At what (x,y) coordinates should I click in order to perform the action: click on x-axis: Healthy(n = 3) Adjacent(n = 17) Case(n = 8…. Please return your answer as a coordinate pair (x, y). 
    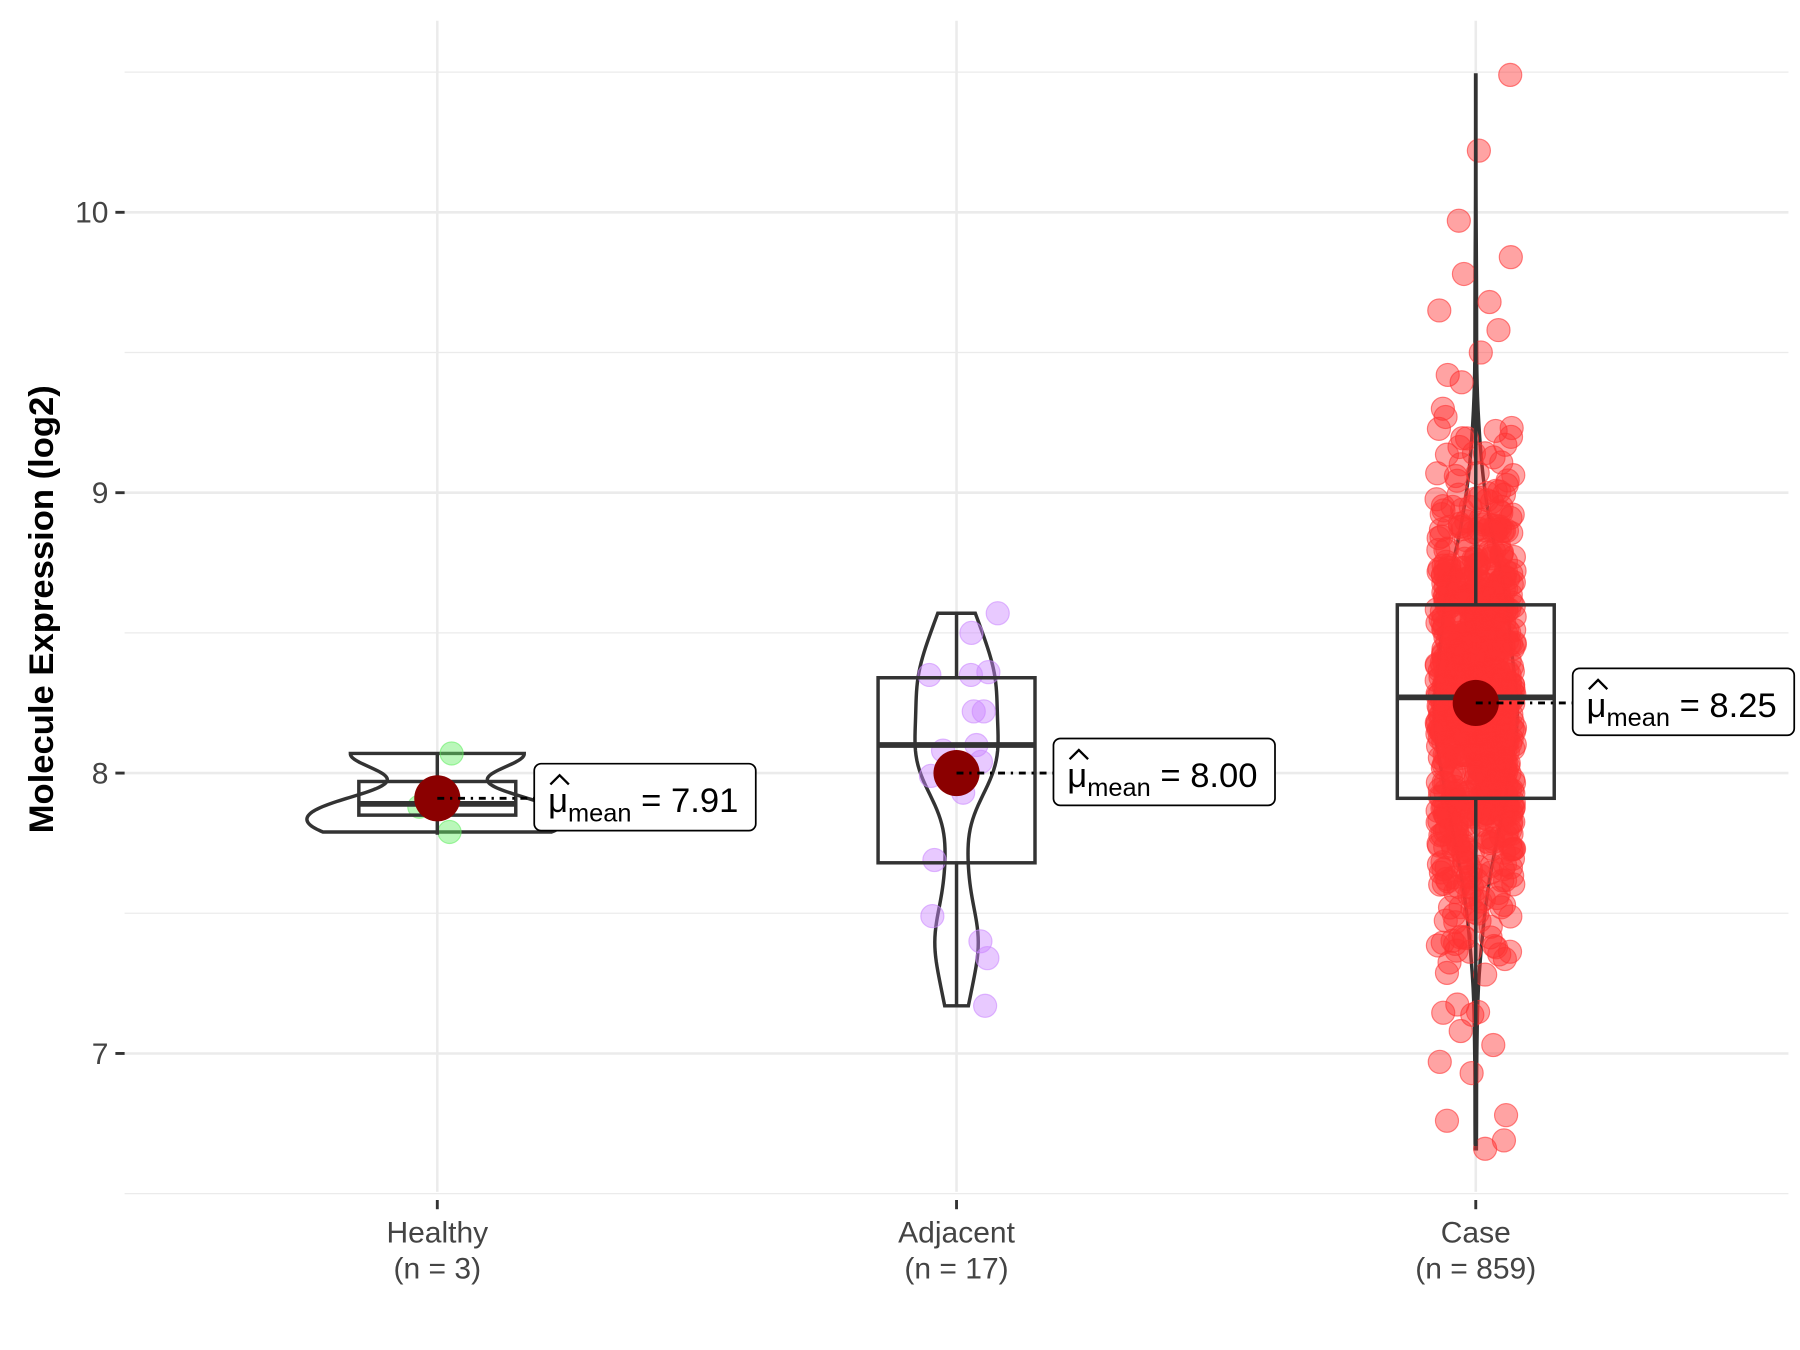
    Looking at the image, I should click on (961, 1242).